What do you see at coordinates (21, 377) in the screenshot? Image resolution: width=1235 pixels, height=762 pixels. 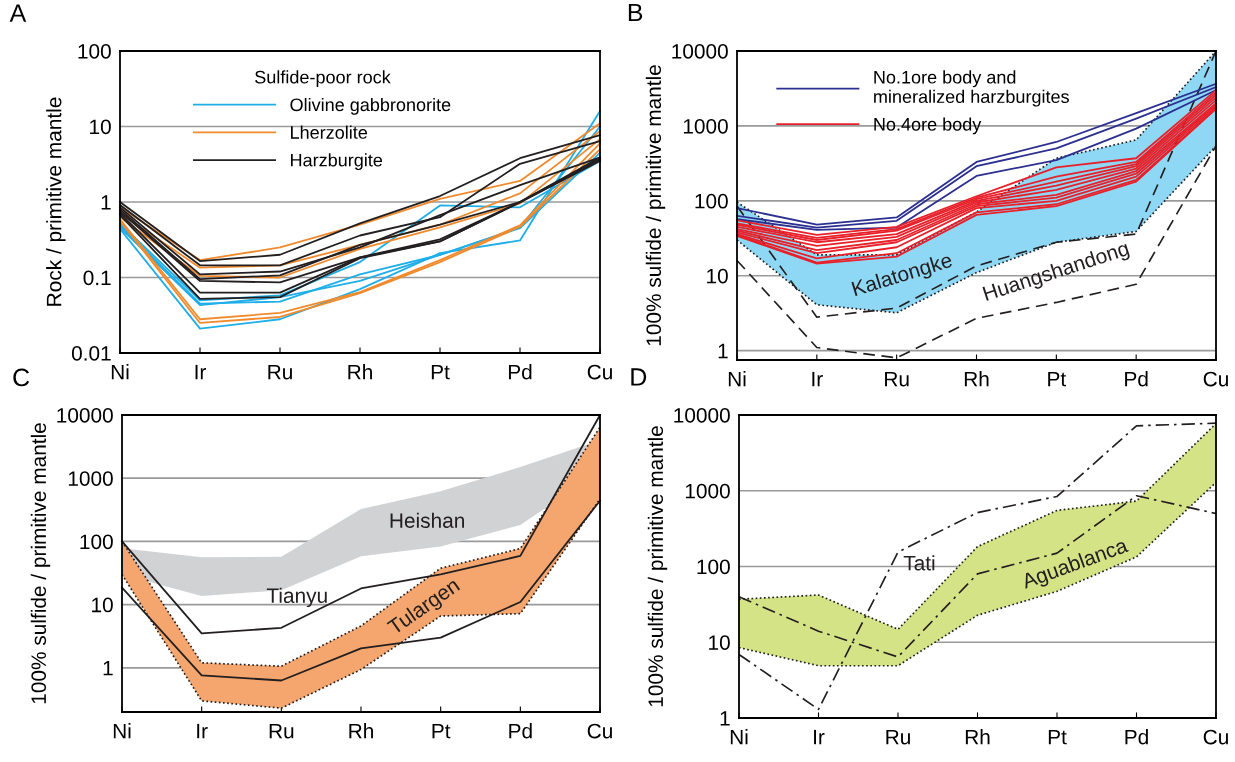 I see `chart-title: C` at bounding box center [21, 377].